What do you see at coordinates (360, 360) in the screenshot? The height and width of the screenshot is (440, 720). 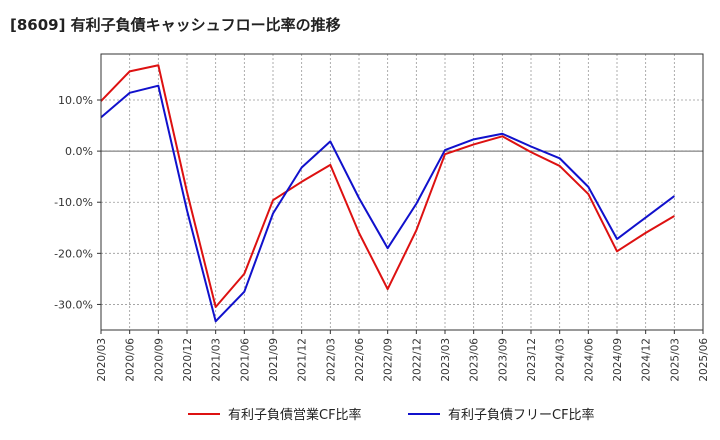 I see `x-tick-label: 2022/06` at bounding box center [360, 360].